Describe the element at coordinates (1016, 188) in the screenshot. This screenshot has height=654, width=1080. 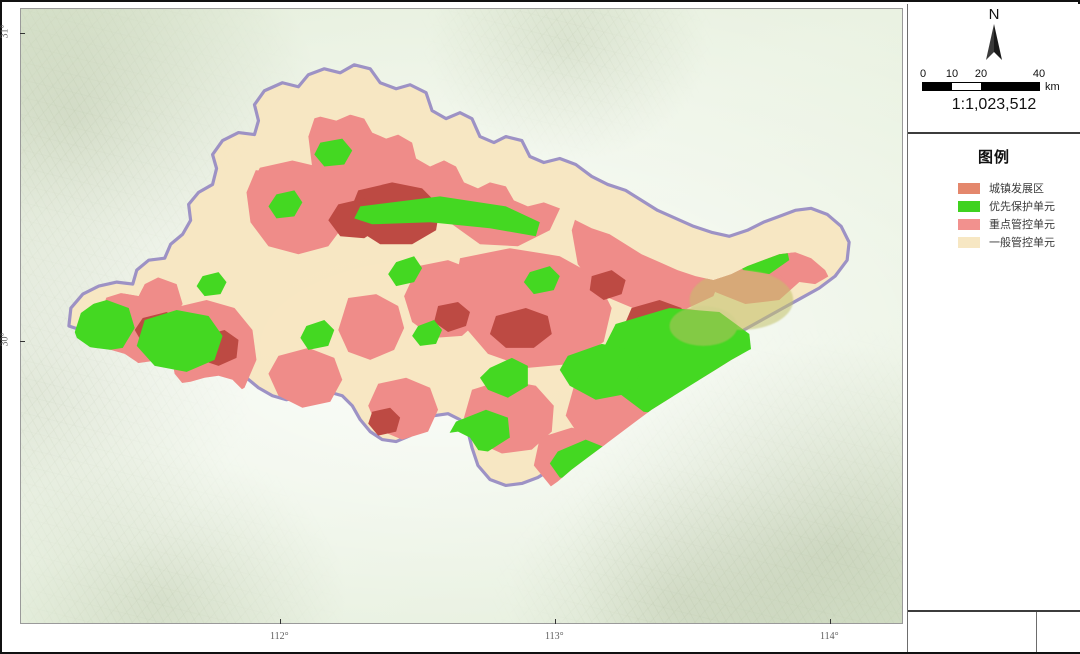
I see `legend-label-urban-development: 城镇发展区` at that location.